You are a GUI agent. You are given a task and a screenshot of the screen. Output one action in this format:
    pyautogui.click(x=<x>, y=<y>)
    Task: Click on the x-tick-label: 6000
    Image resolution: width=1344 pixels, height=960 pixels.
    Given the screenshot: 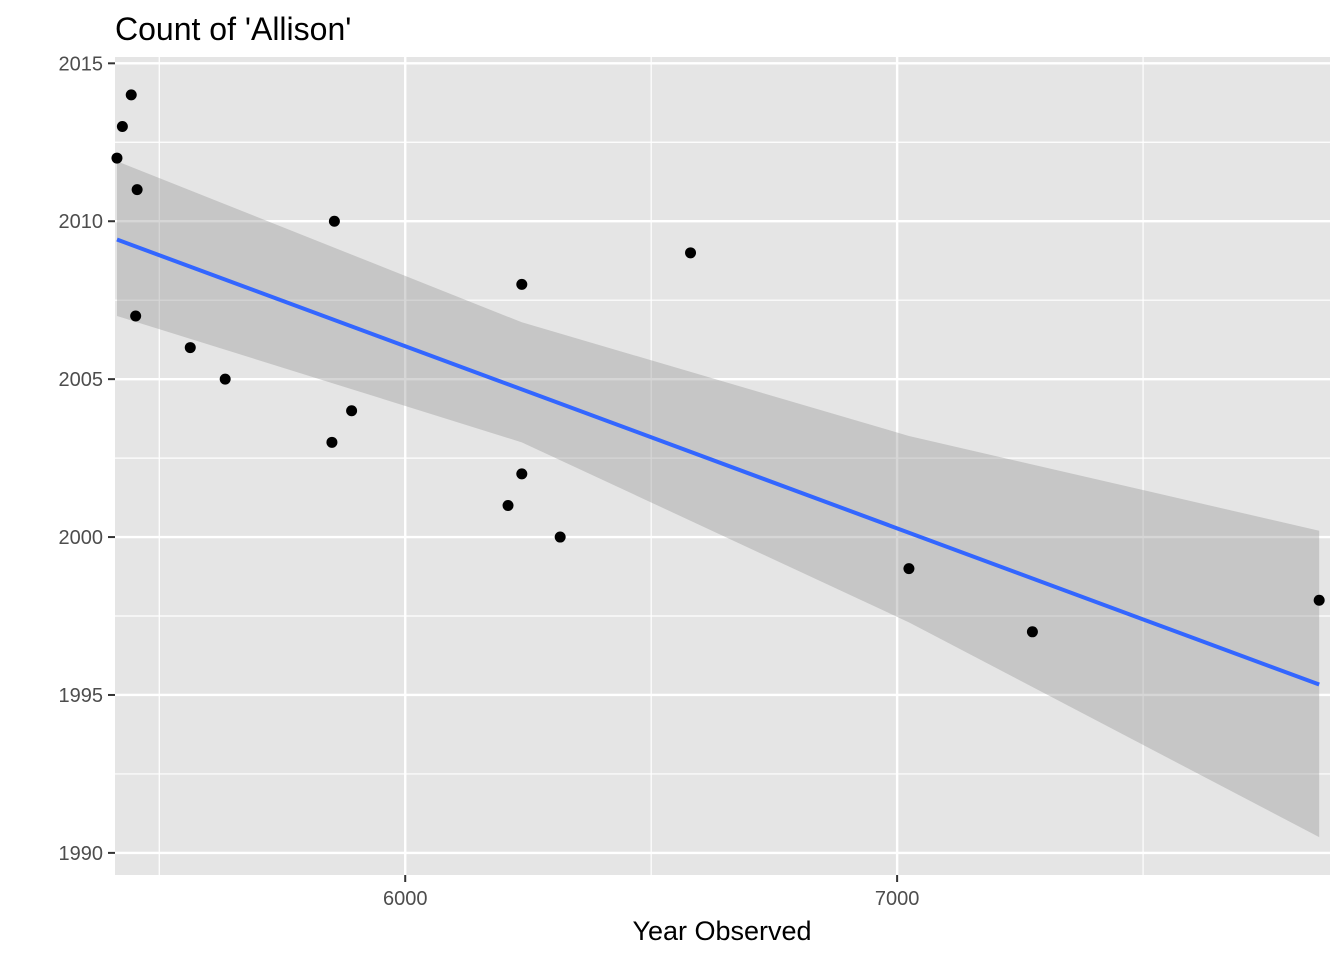 What is the action you would take?
    pyautogui.click(x=405, y=899)
    